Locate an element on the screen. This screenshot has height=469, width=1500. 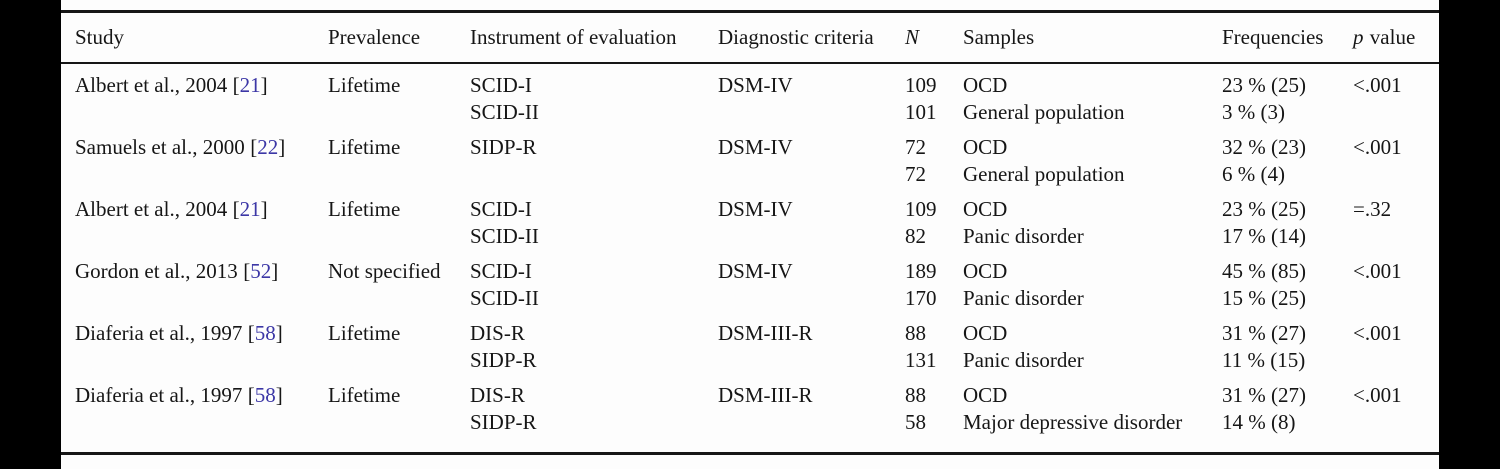
prevalence-cell: Not specified is located at coordinates (384, 270).